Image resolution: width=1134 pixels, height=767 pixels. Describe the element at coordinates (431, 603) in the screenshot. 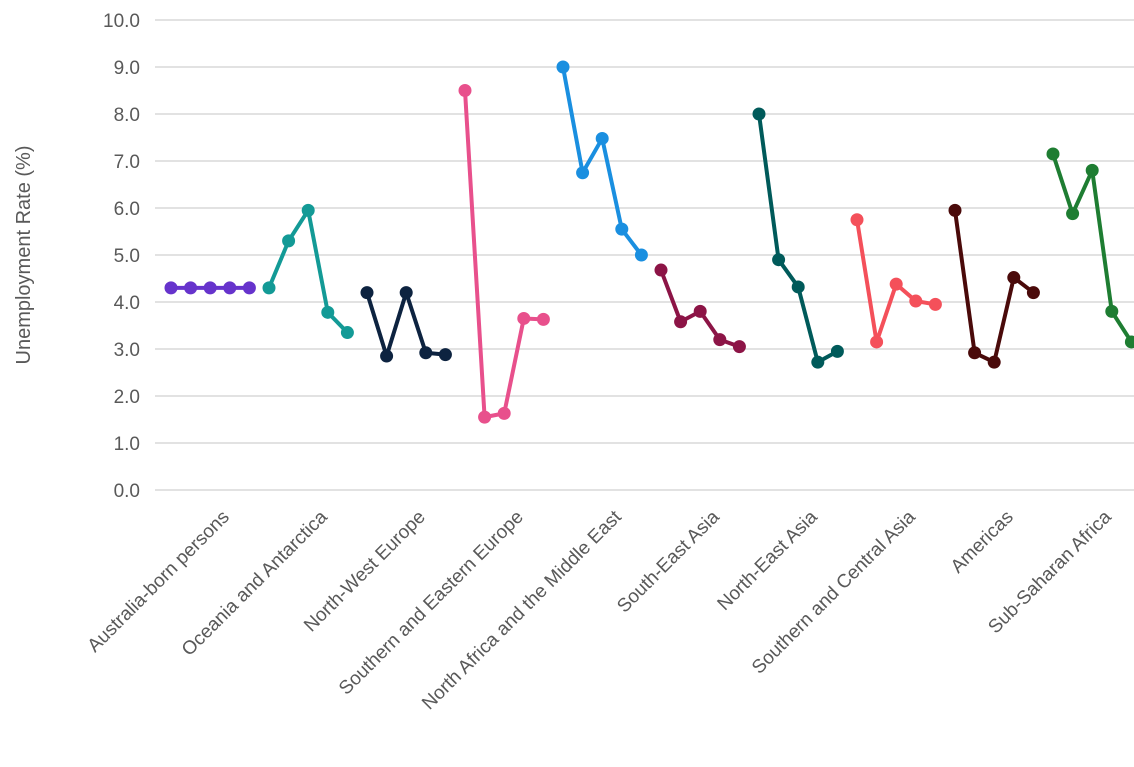

I see `x-category-label: Southern and Eastern Europe` at that location.